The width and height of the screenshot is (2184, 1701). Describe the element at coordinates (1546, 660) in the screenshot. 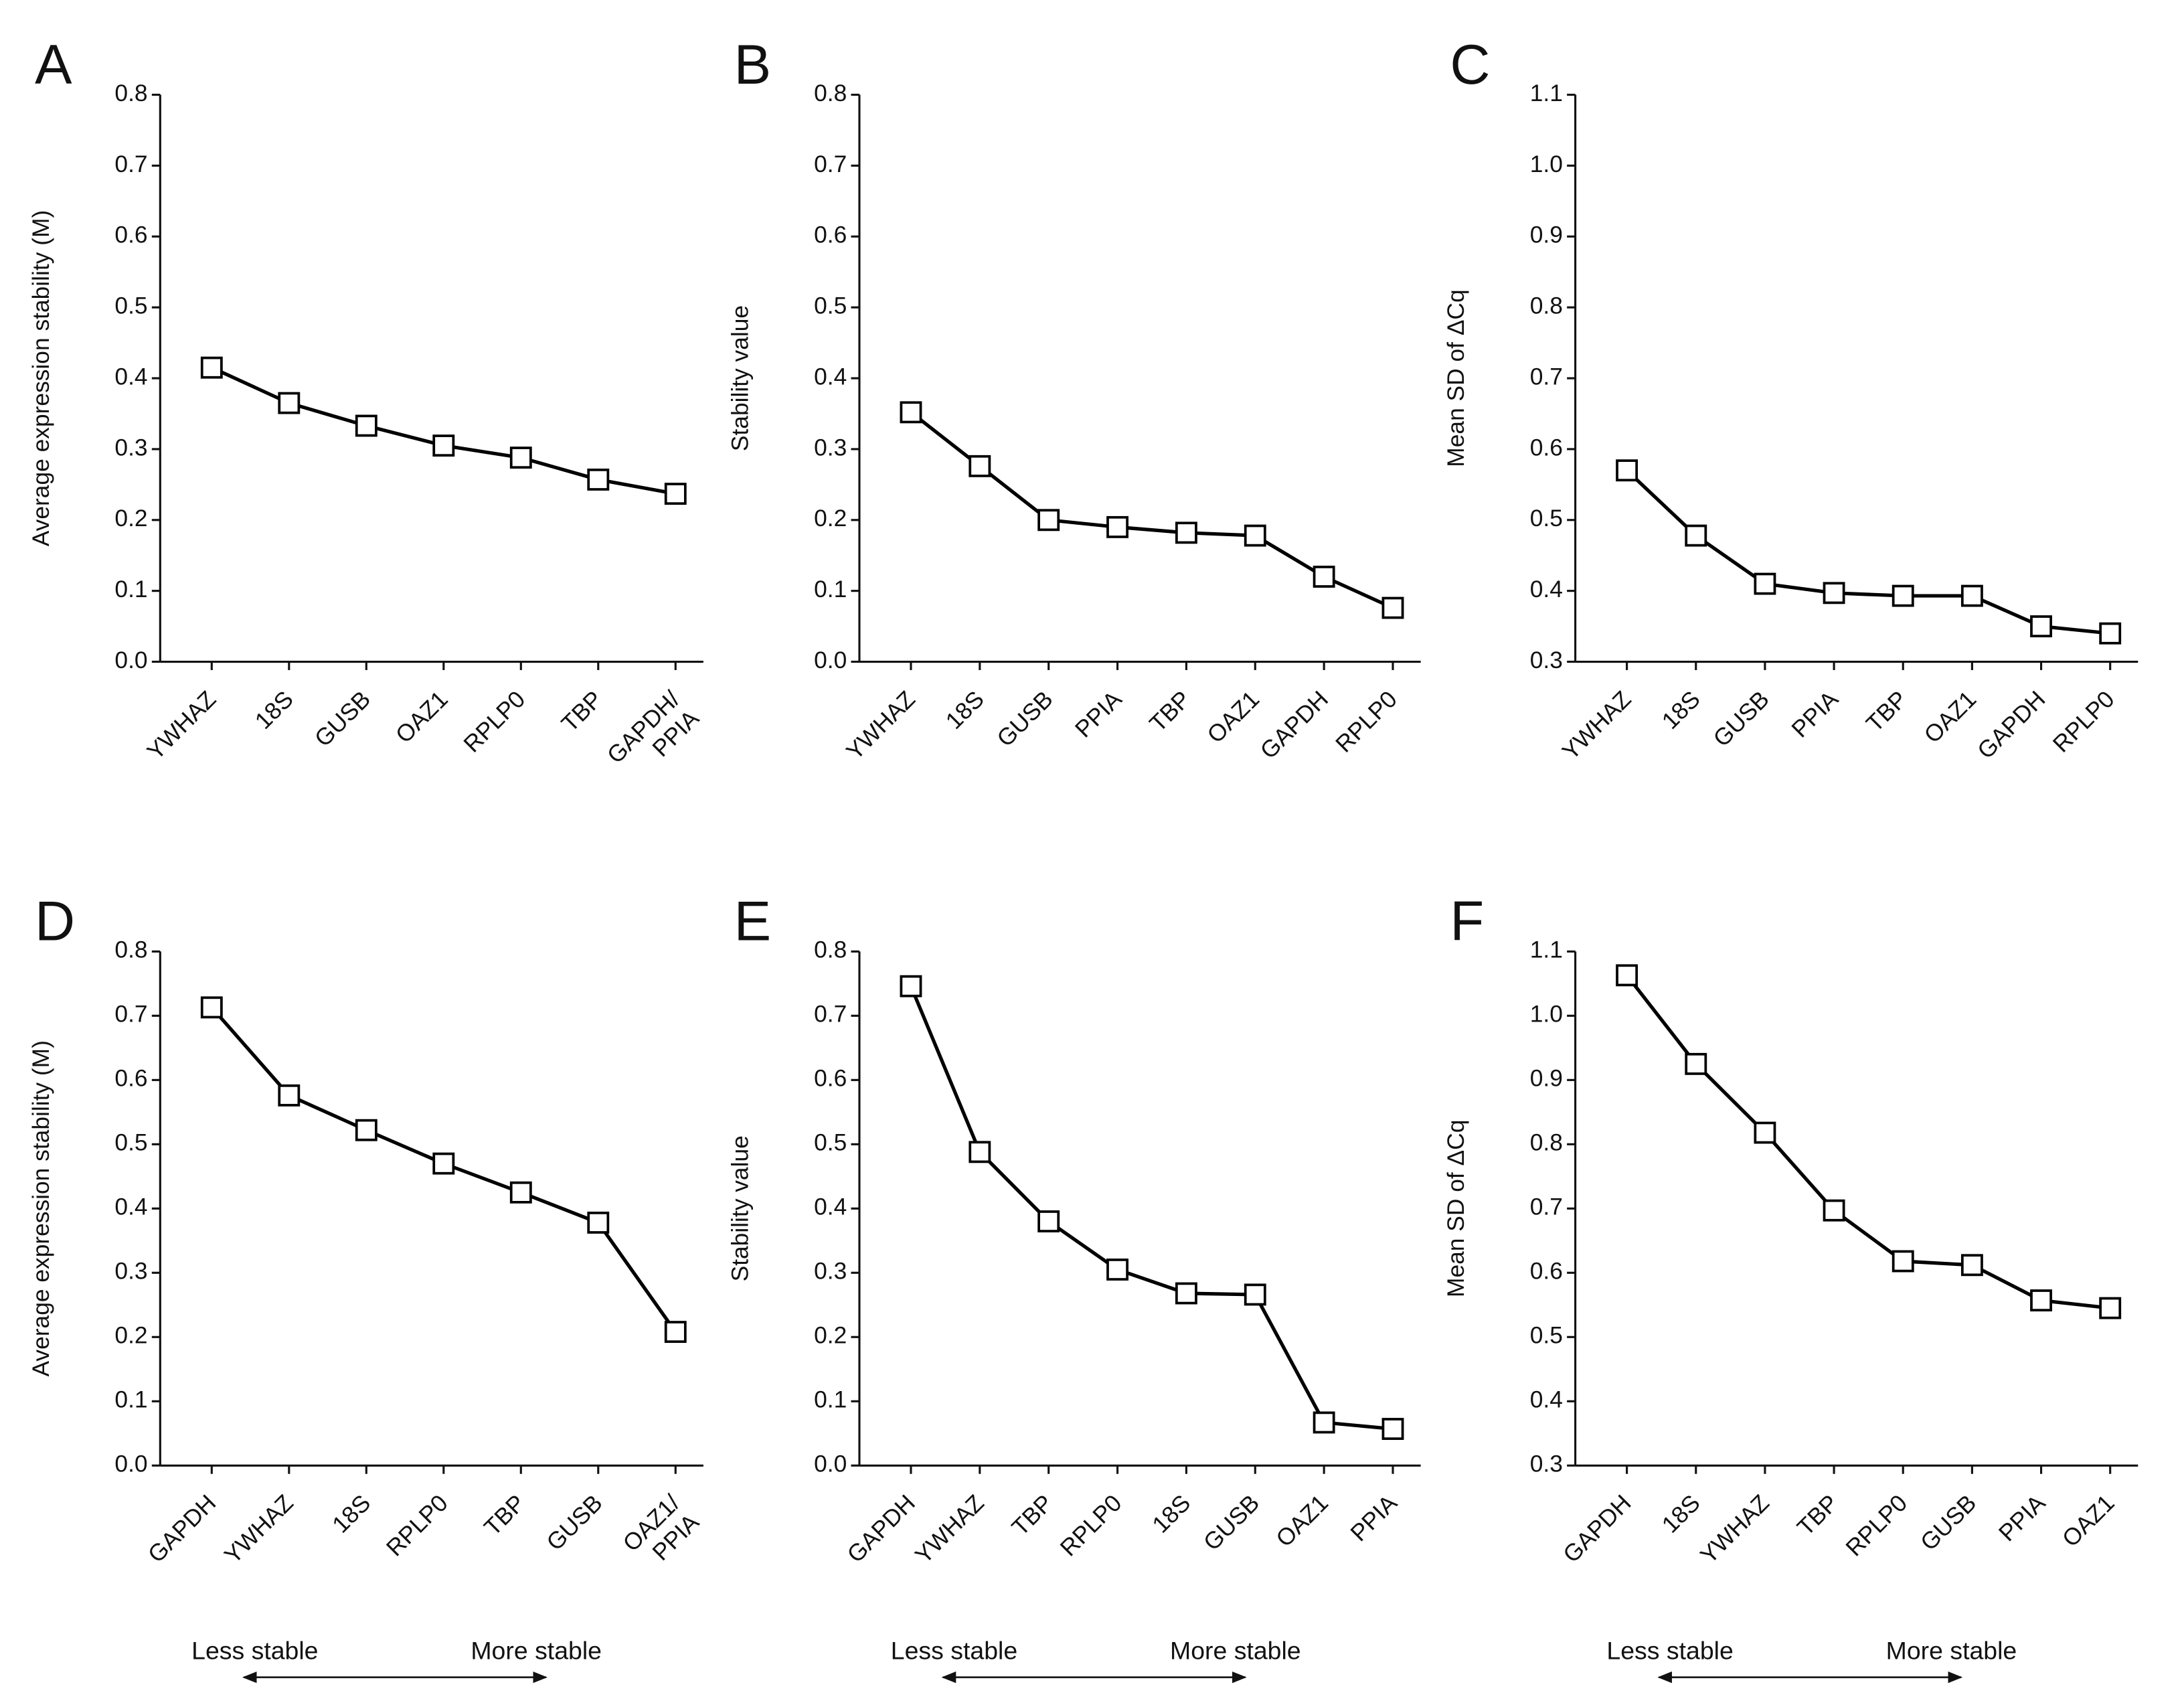

I see `y-tick-label: 0.3` at that location.